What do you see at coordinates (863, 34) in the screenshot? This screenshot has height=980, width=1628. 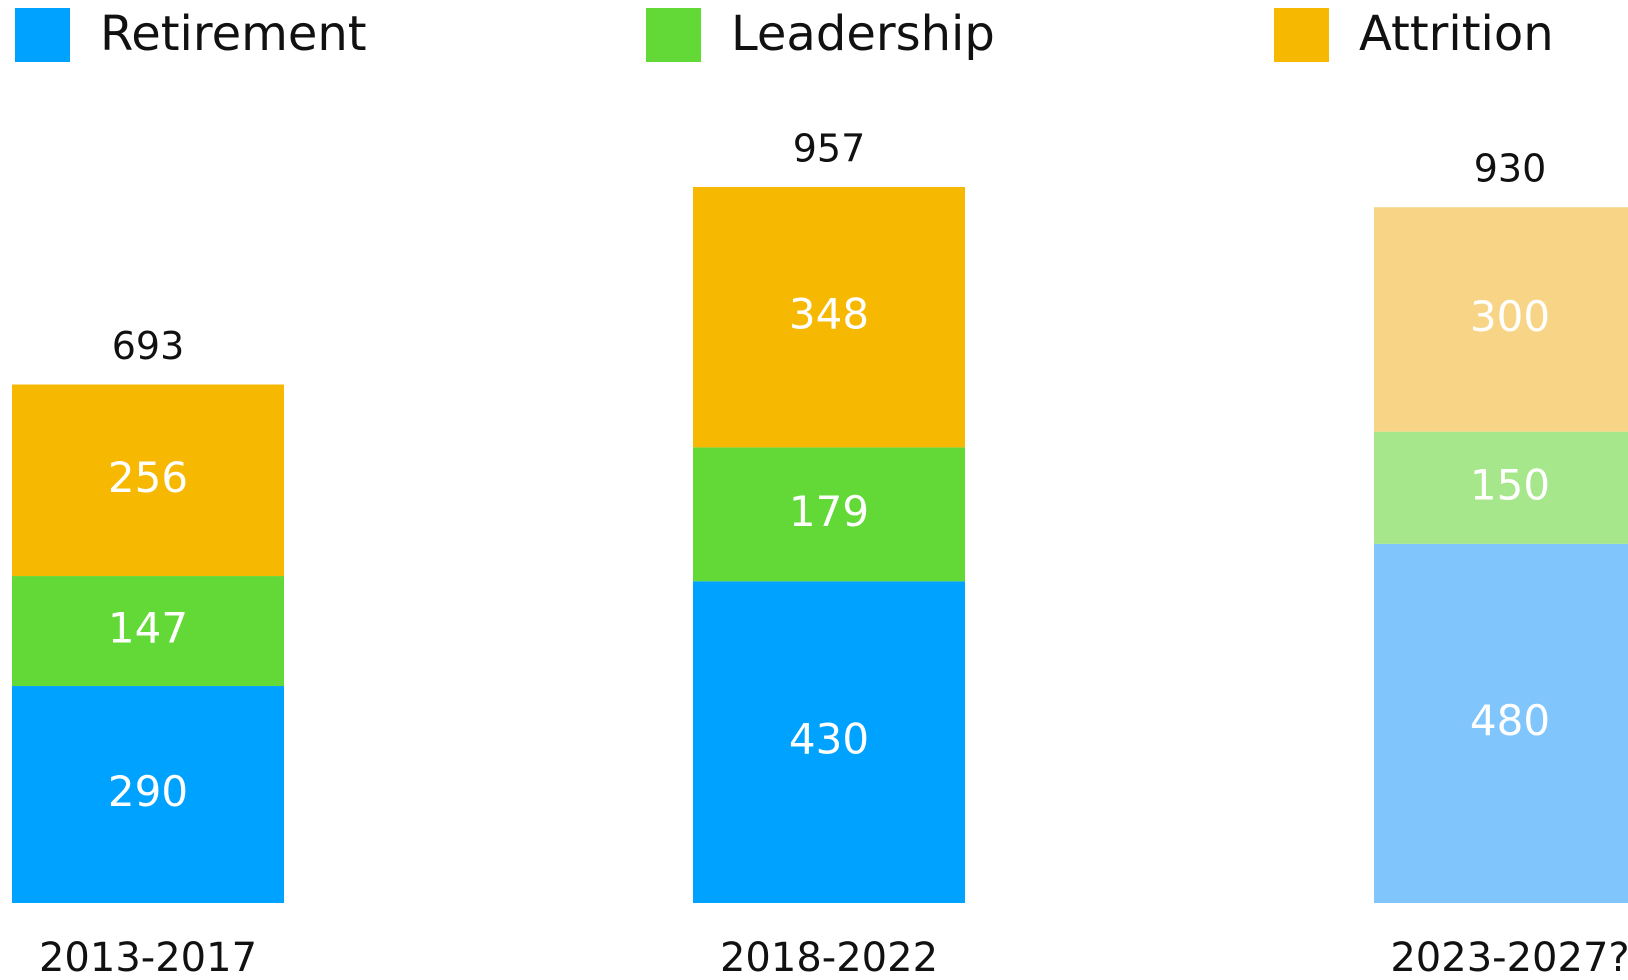 I see `legend-label: Leadership` at bounding box center [863, 34].